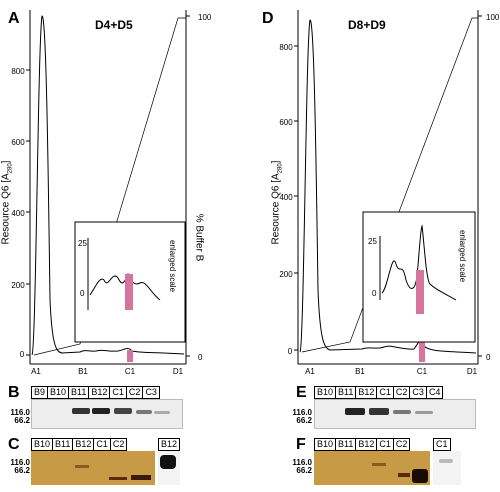  What do you see at coordinates (18, 71) in the screenshot?
I see `y-tick-800: 800` at bounding box center [18, 71].